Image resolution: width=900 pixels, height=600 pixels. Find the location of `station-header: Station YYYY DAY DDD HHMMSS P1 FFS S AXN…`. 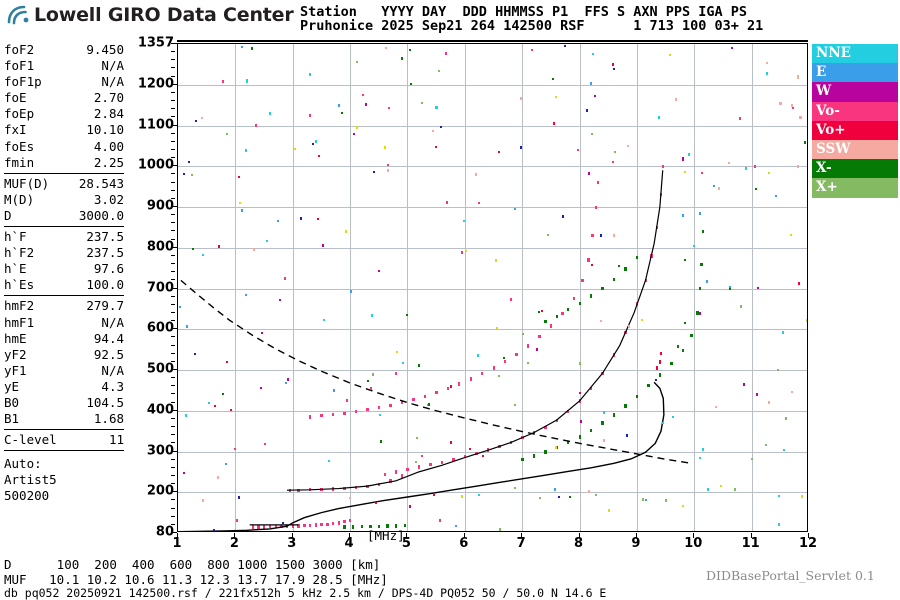

station-header: Station YYYY DAY DDD HHMMSS P1 FFS S AXN… is located at coordinates (531, 19).